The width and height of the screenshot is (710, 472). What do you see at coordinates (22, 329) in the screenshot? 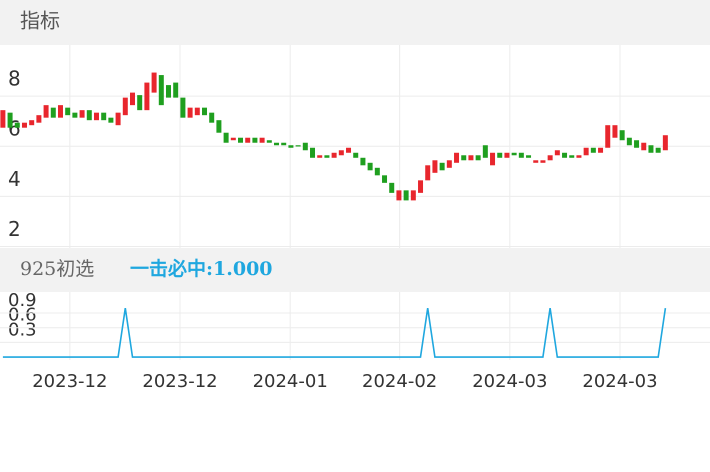
I see `y-tick-label: 0.3` at bounding box center [22, 329].